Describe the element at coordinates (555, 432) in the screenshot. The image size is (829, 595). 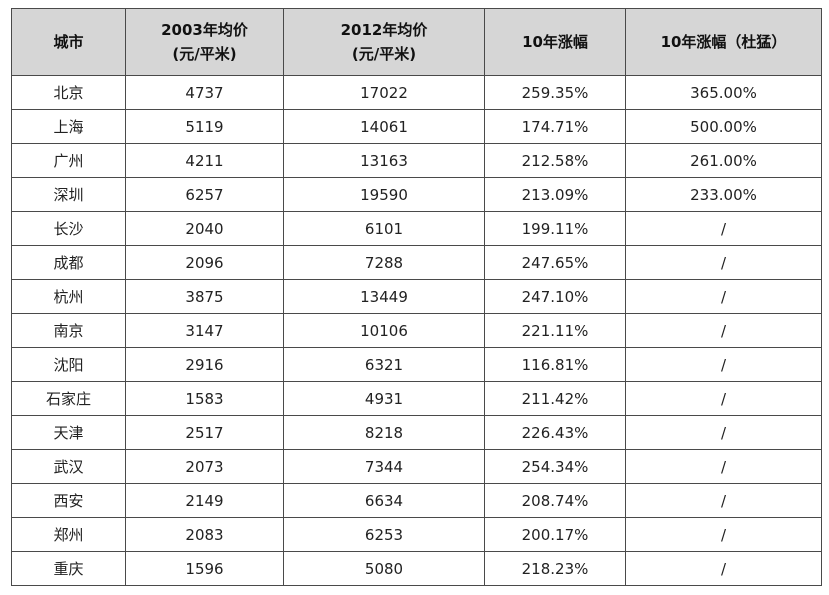
I see `growth-10y-cell: 226.43%` at that location.